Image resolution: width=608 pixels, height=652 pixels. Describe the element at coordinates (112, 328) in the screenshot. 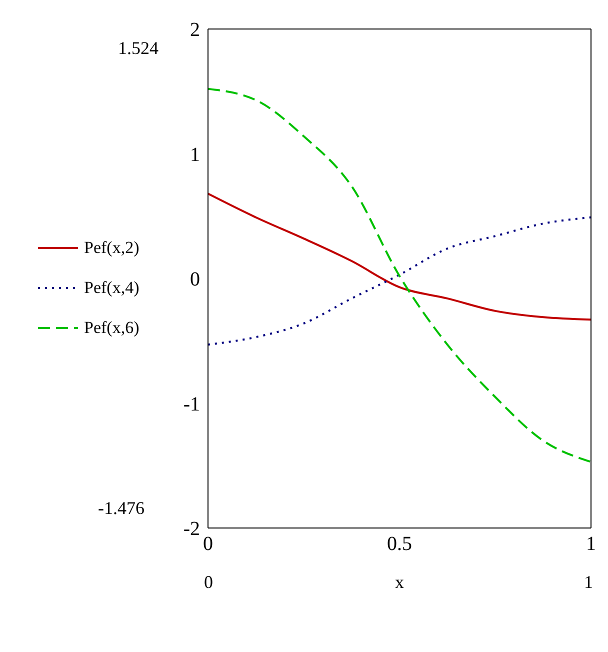

I see `legend-label: Pef(x,6)` at that location.